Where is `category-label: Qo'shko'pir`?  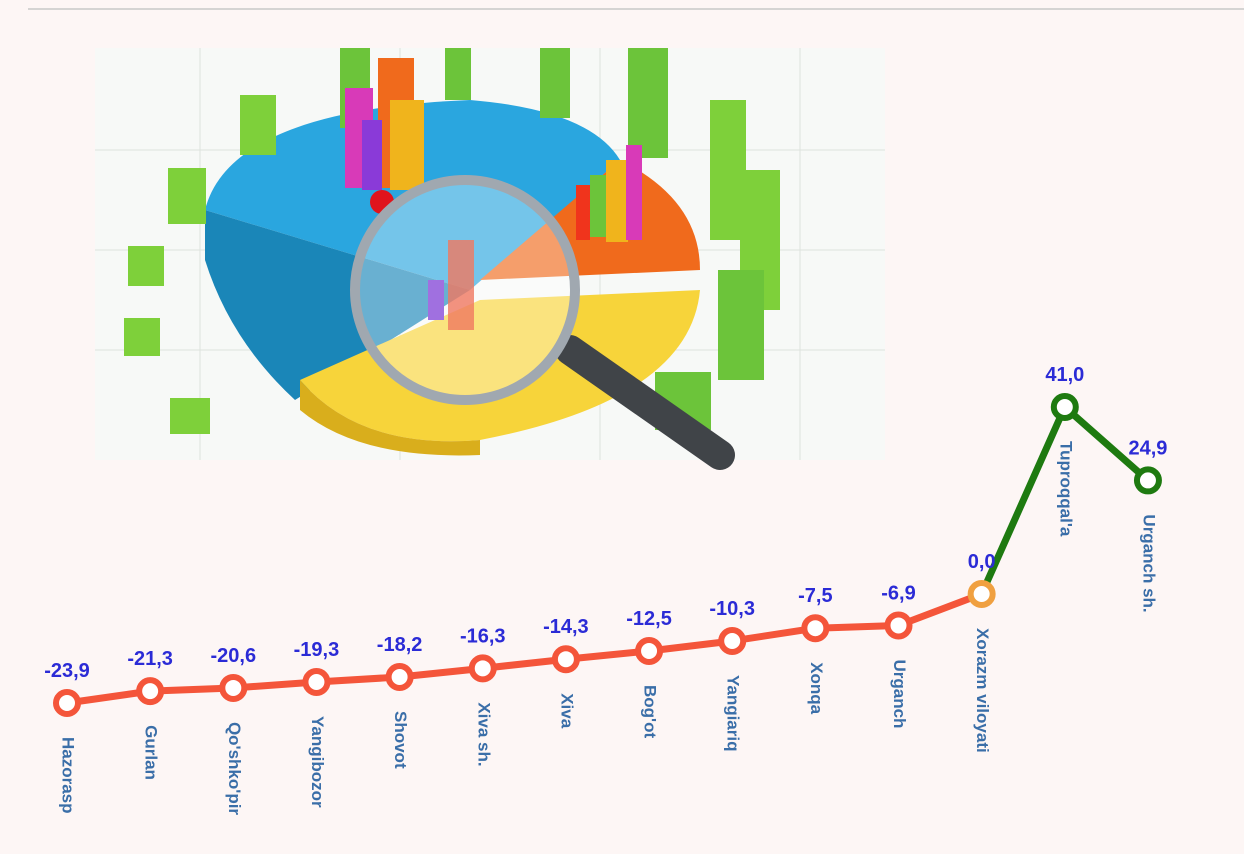
category-label: Qo'shko'pir is located at coordinates (234, 768).